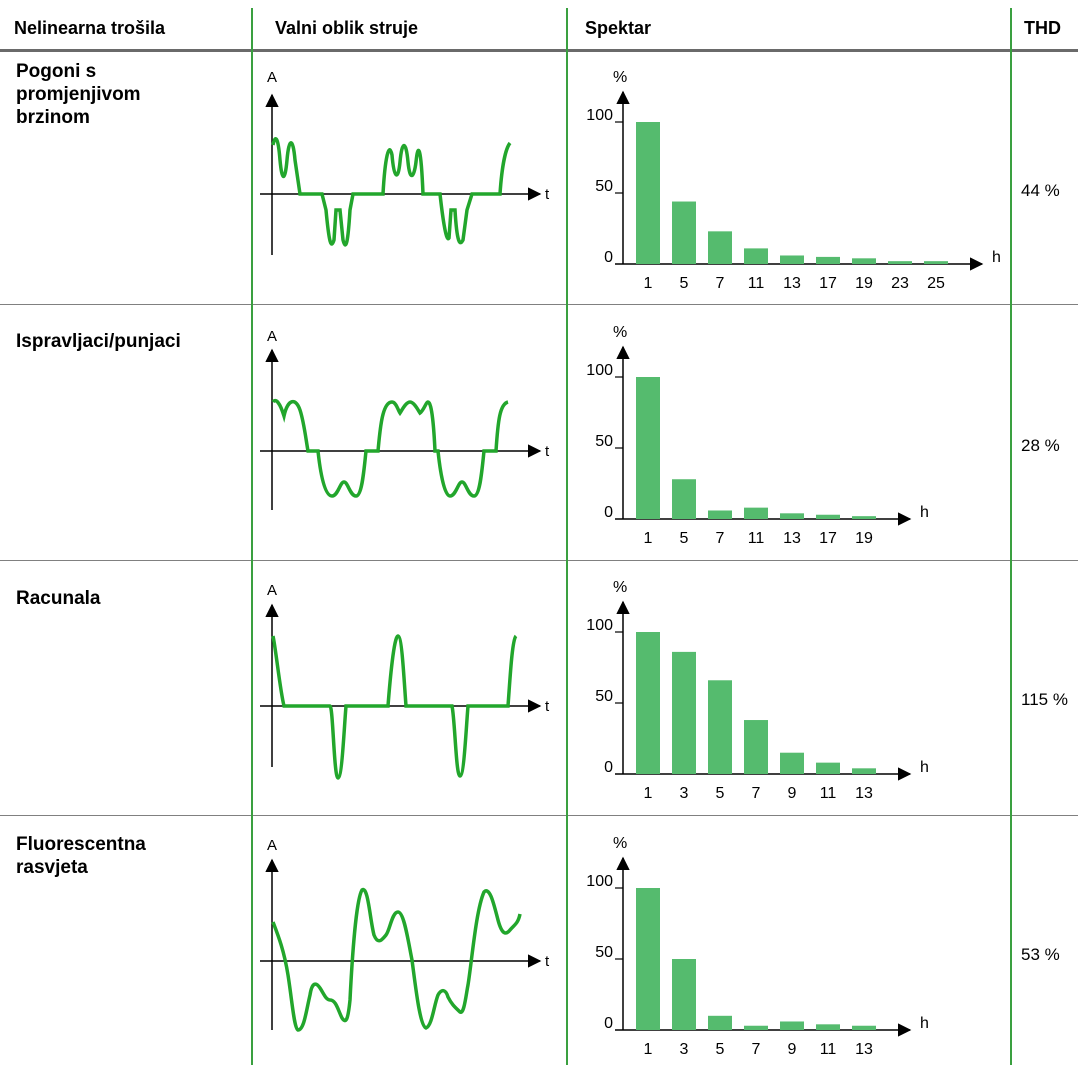 The image size is (1078, 1065). I want to click on harmonic-order-label: 3, so click(684, 793).